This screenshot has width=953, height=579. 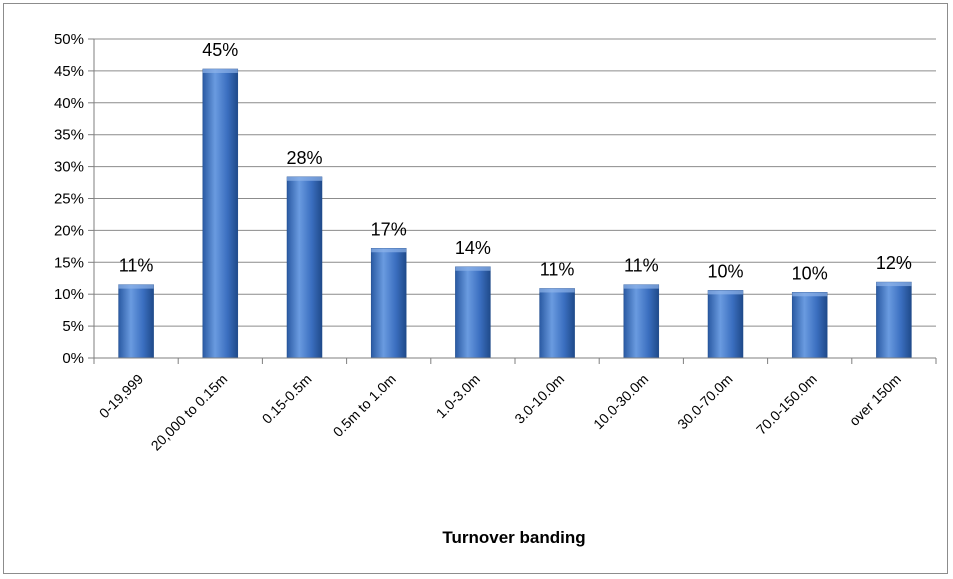 I want to click on x-tick-label: 0.5m to 1.0m, so click(x=364, y=405).